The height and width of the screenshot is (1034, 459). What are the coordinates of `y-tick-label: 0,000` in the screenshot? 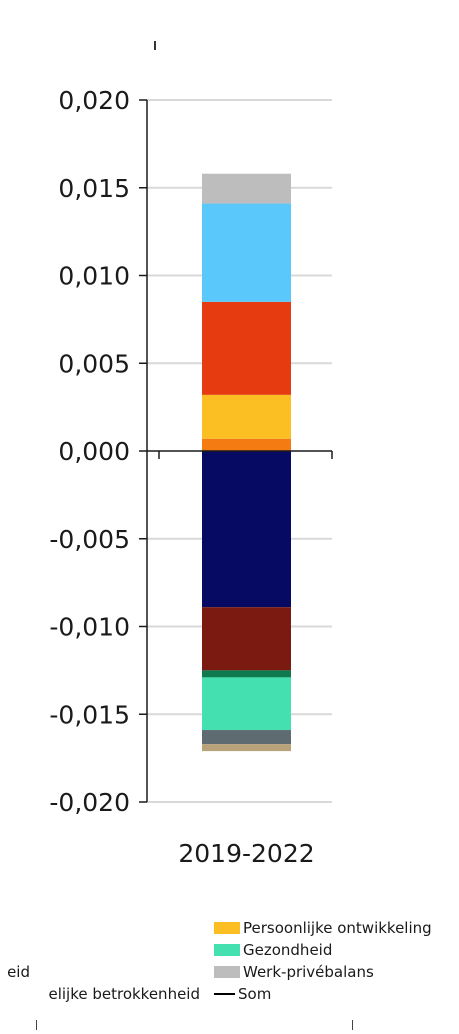 It's located at (94, 451).